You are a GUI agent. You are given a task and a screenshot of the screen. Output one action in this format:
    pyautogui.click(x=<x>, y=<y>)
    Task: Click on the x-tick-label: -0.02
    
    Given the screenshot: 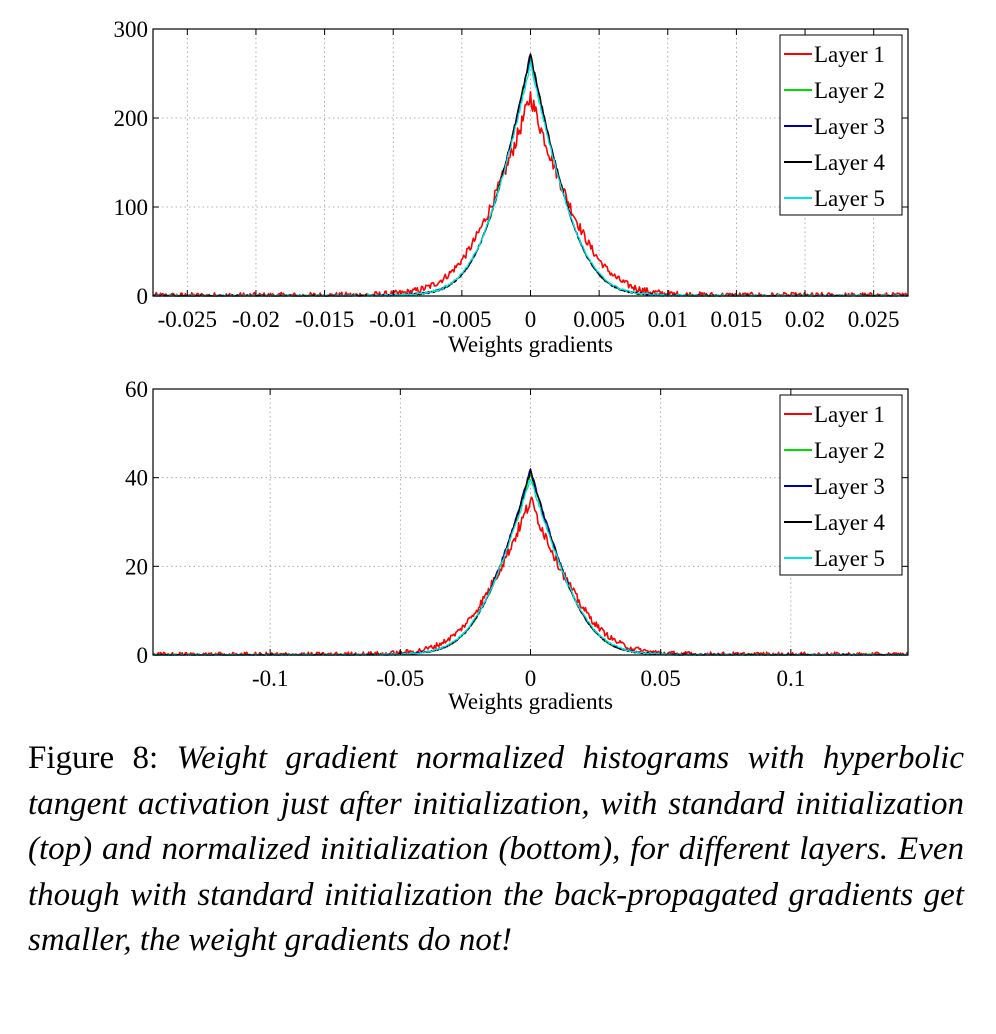 What is the action you would take?
    pyautogui.click(x=256, y=319)
    